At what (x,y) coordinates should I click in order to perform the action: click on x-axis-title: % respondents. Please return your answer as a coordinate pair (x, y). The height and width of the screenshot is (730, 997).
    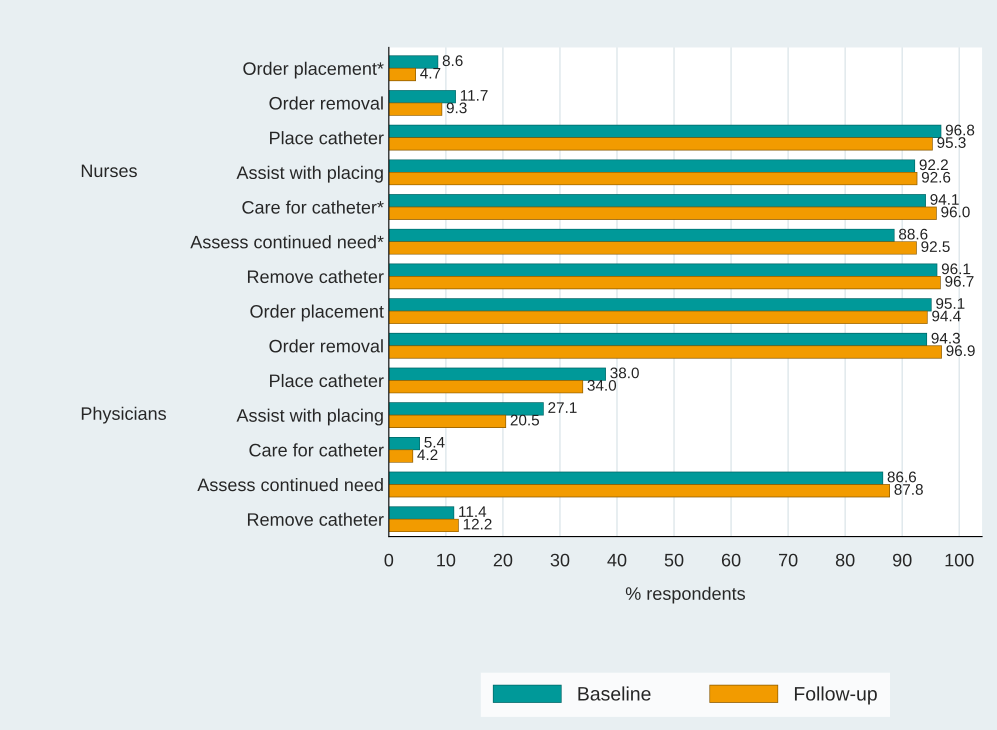
    Looking at the image, I should click on (686, 595).